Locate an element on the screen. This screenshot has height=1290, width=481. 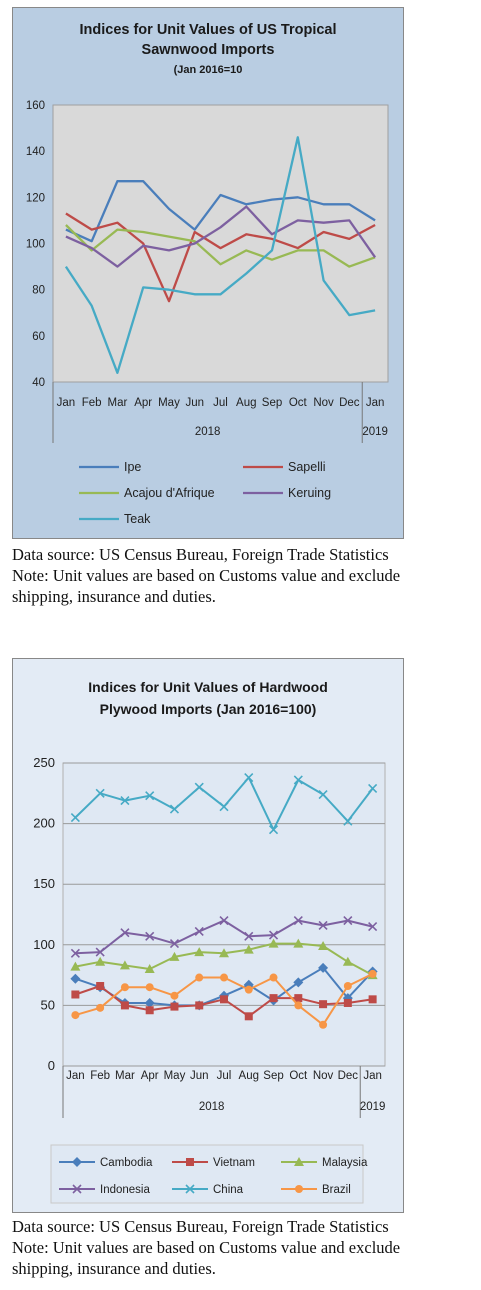
sawnwood-chart-subtitle: (Jan 2016=10 is located at coordinates (208, 70).